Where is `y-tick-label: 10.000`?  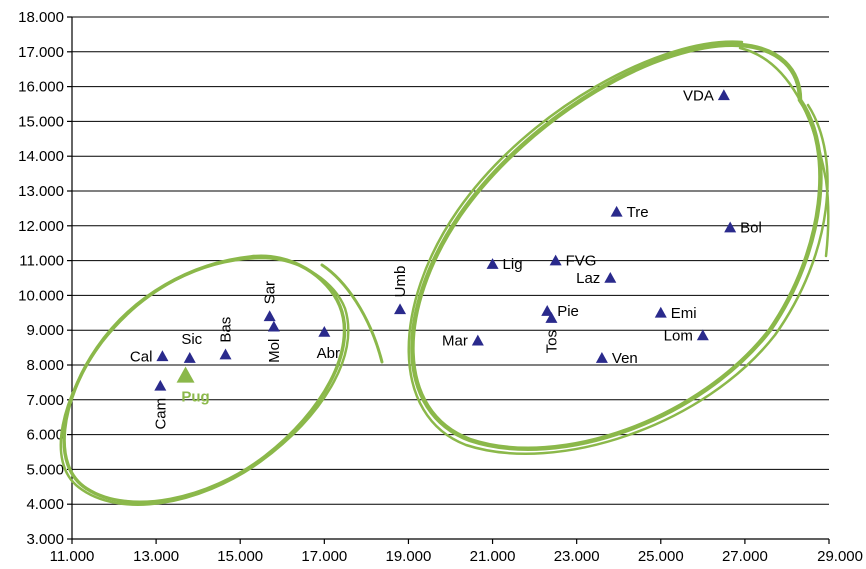 y-tick-label: 10.000 is located at coordinates (41, 295).